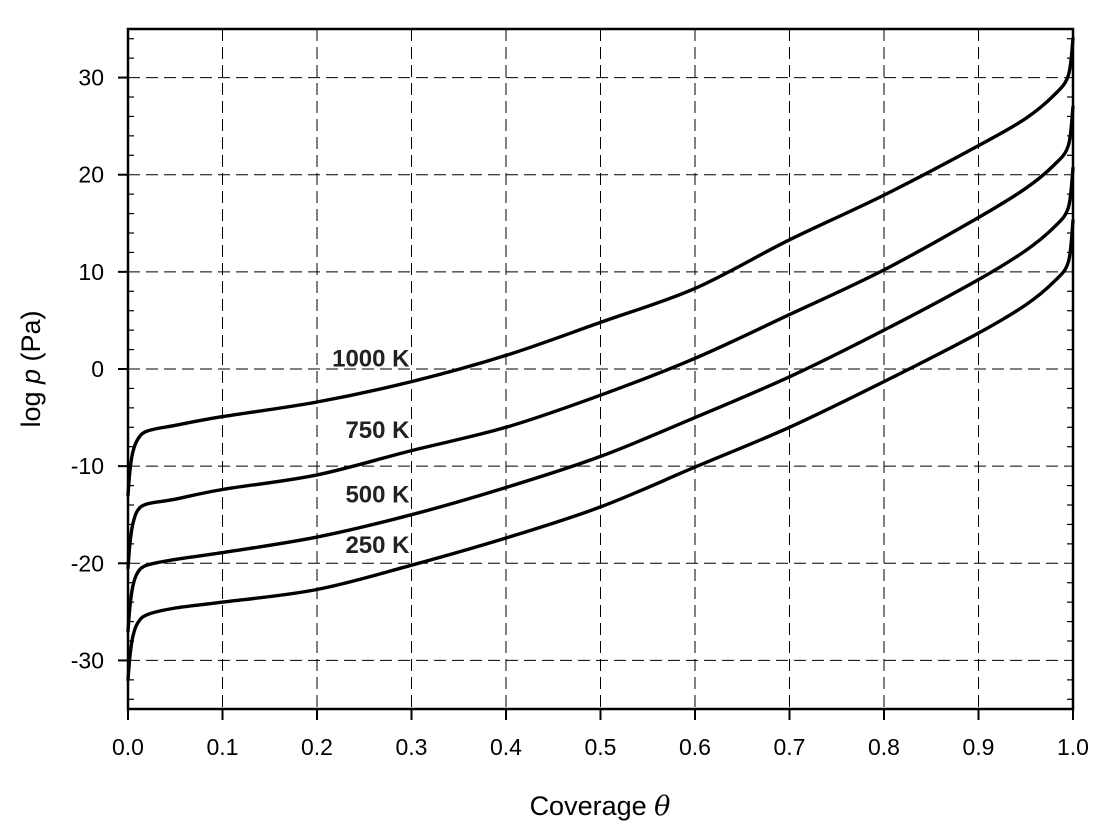 This screenshot has width=1111, height=830. I want to click on x-tick-label: 0.4, so click(506, 747).